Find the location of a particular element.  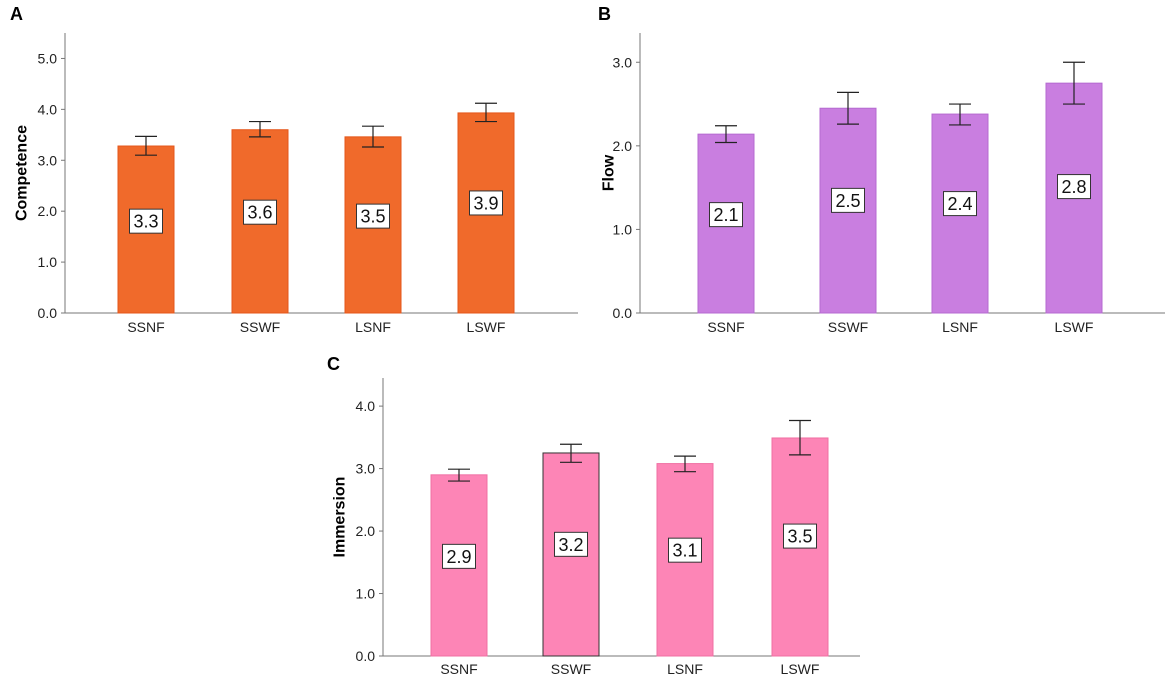

data-label-lswf: 3.9 is located at coordinates (486, 203).